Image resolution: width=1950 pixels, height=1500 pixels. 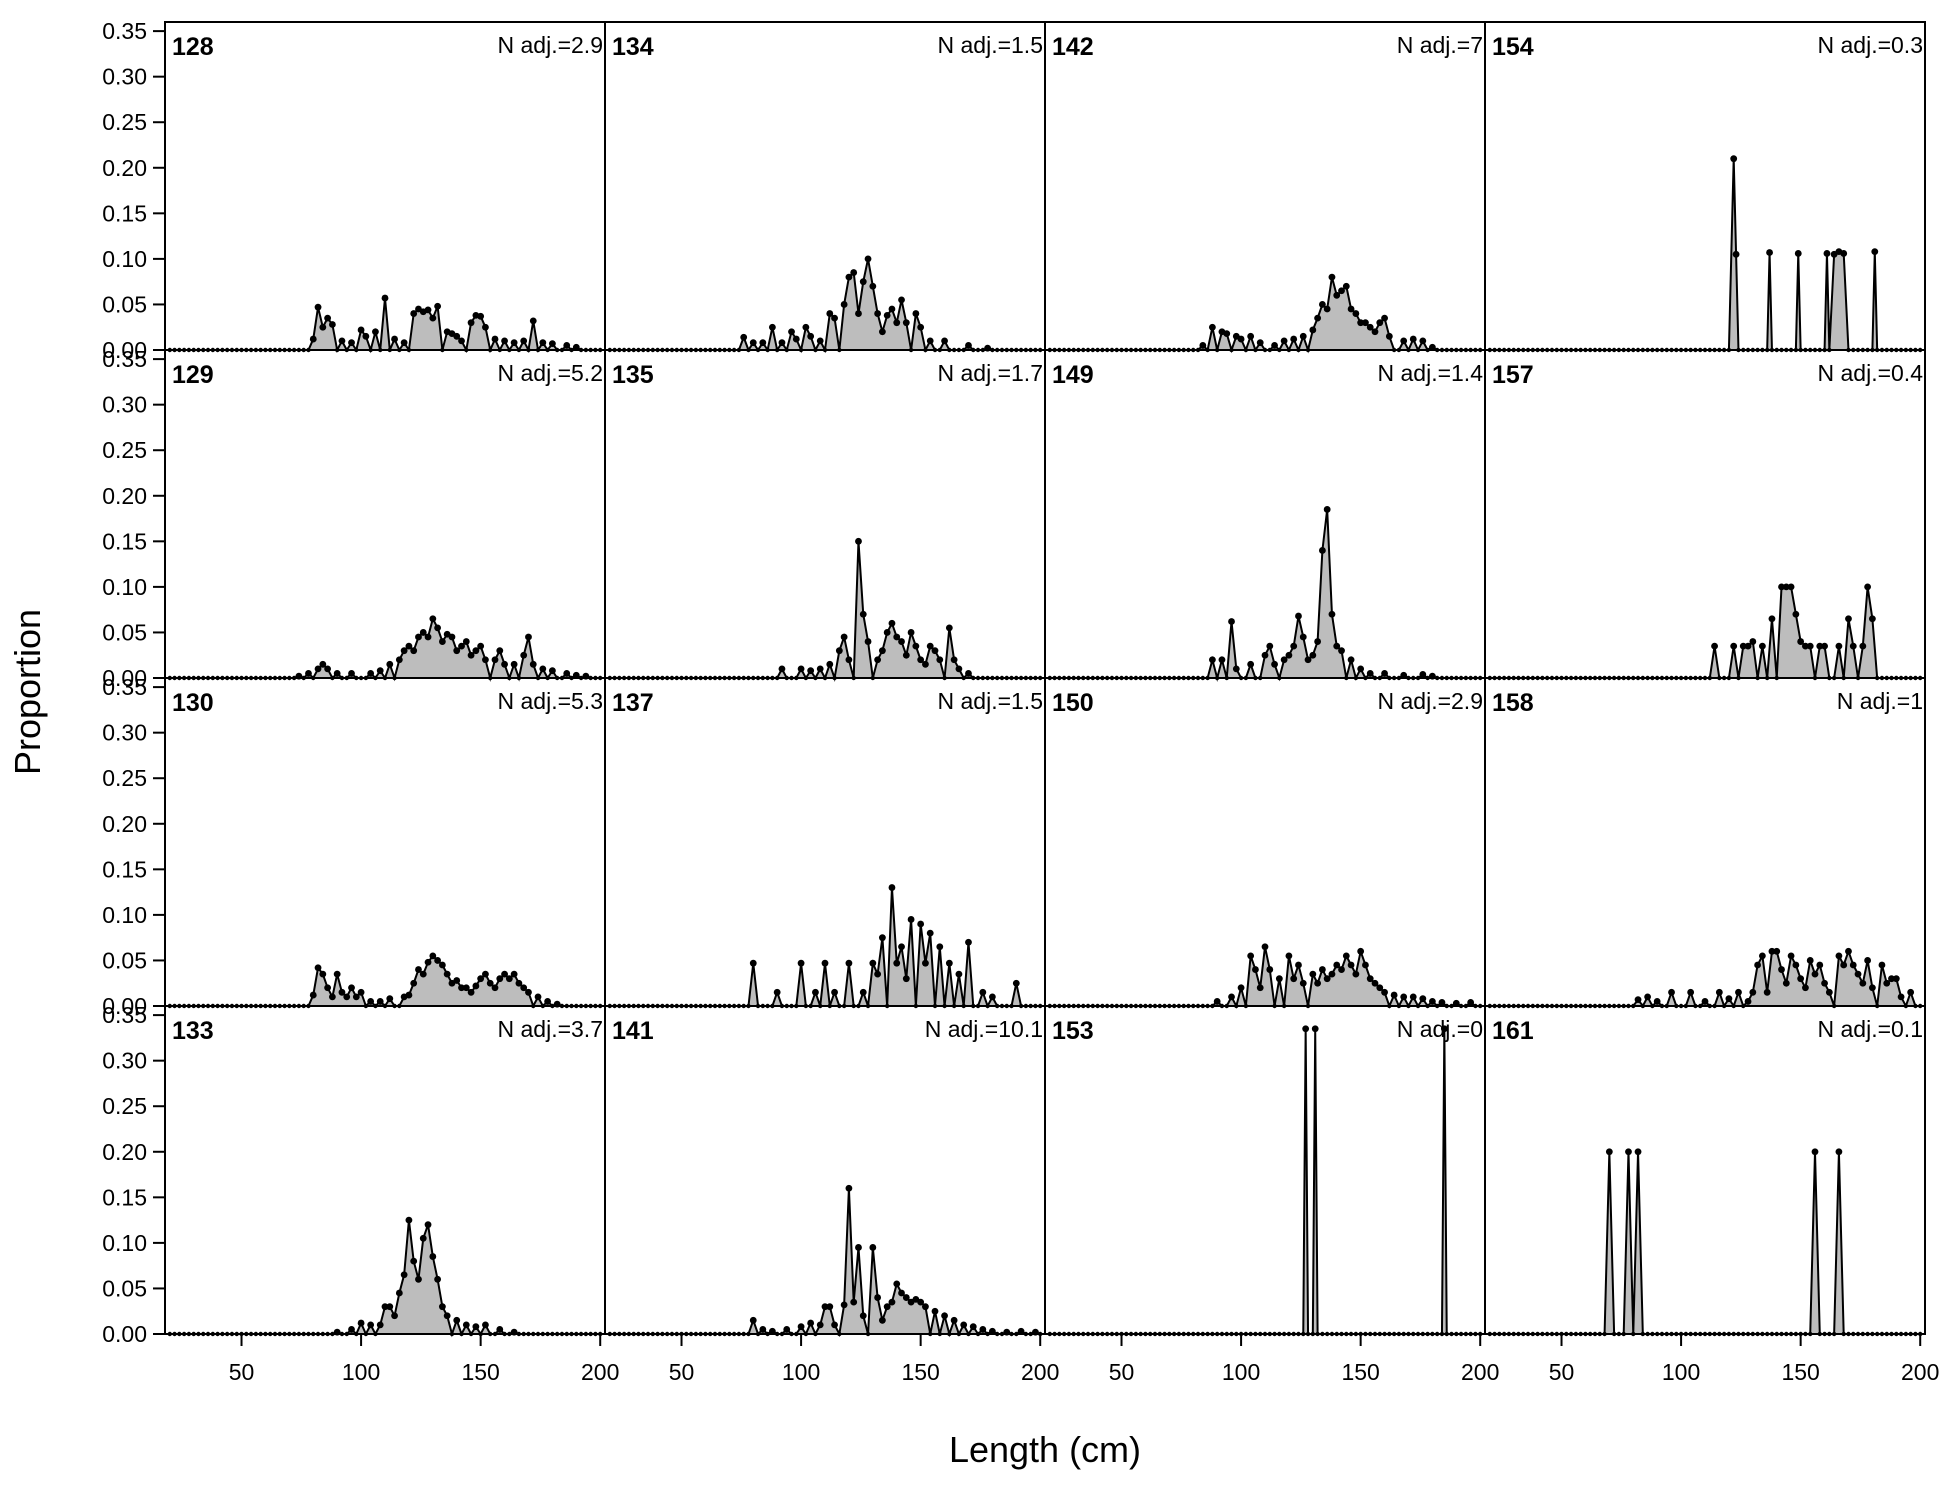 I want to click on y-tick-label-133-6: 0.30, so click(x=124, y=1061).